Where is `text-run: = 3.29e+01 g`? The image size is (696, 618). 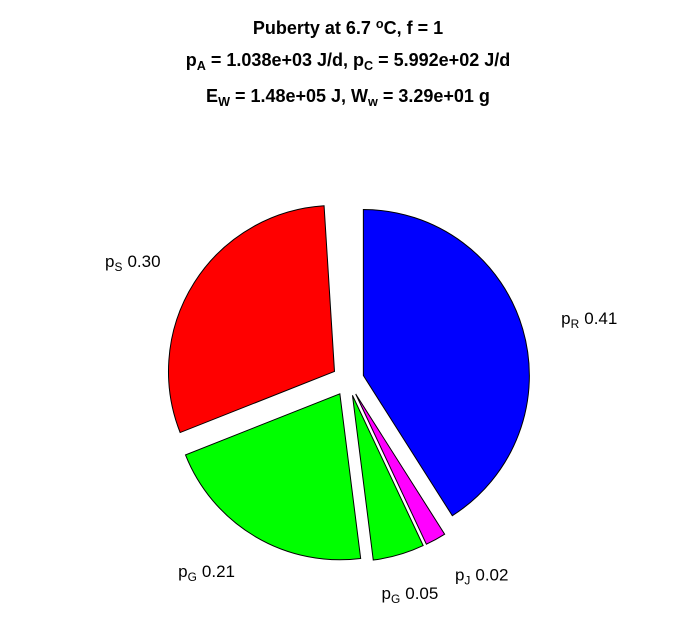 text-run: = 3.29e+01 g is located at coordinates (434, 96).